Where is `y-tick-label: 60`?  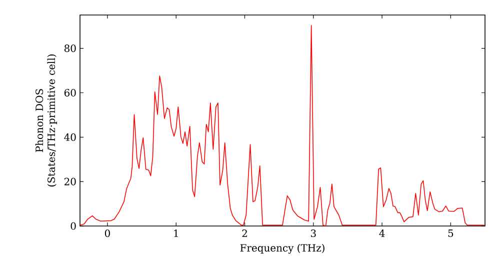
y-tick-label: 60 is located at coordinates (70, 92).